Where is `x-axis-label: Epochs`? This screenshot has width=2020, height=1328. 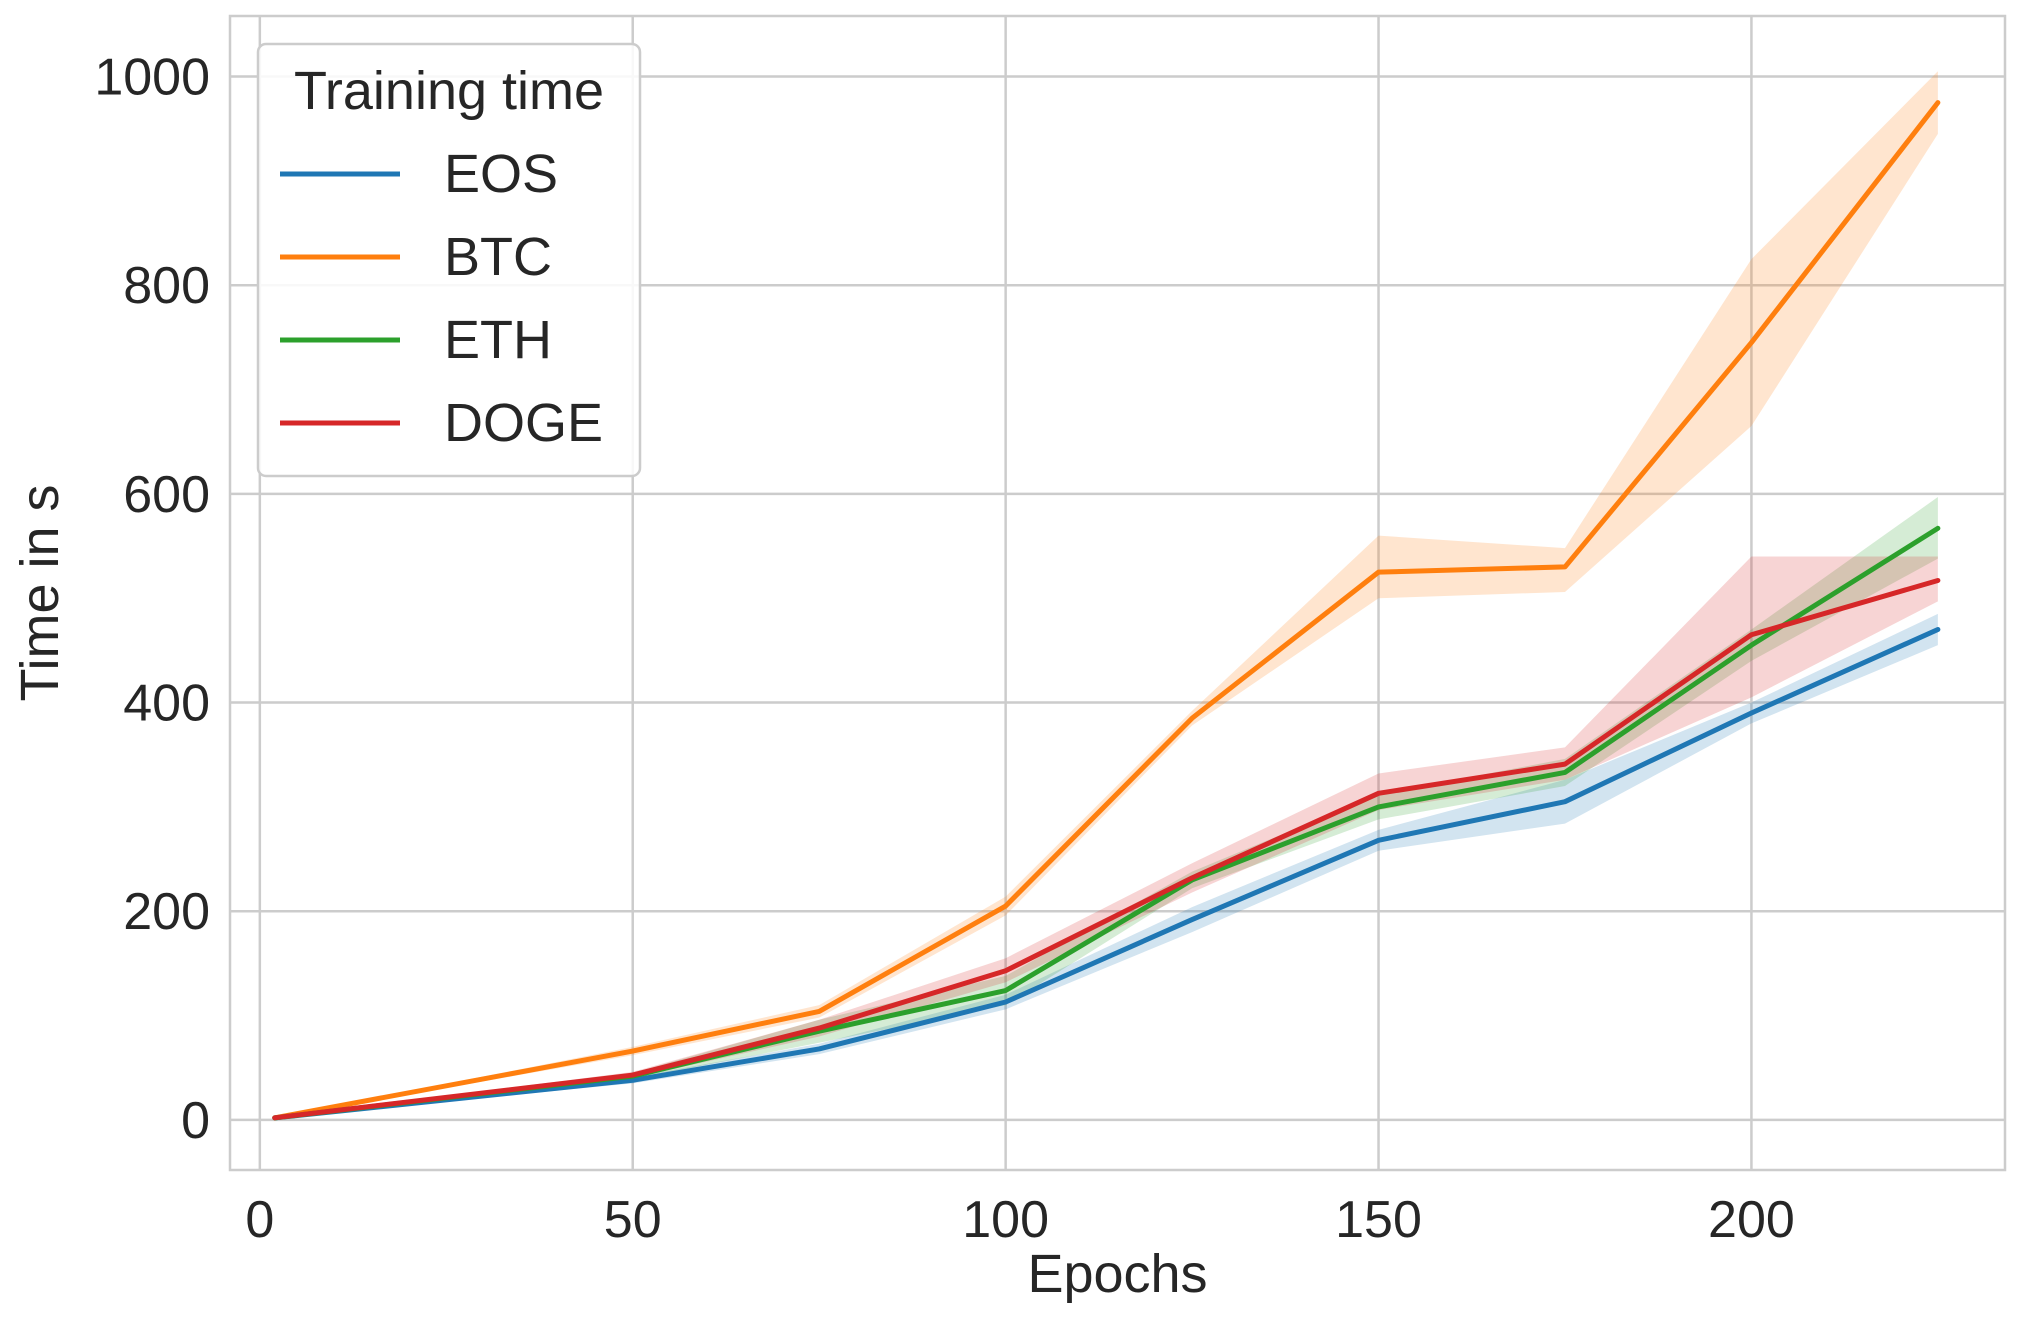 x-axis-label: Epochs is located at coordinates (1117, 1274).